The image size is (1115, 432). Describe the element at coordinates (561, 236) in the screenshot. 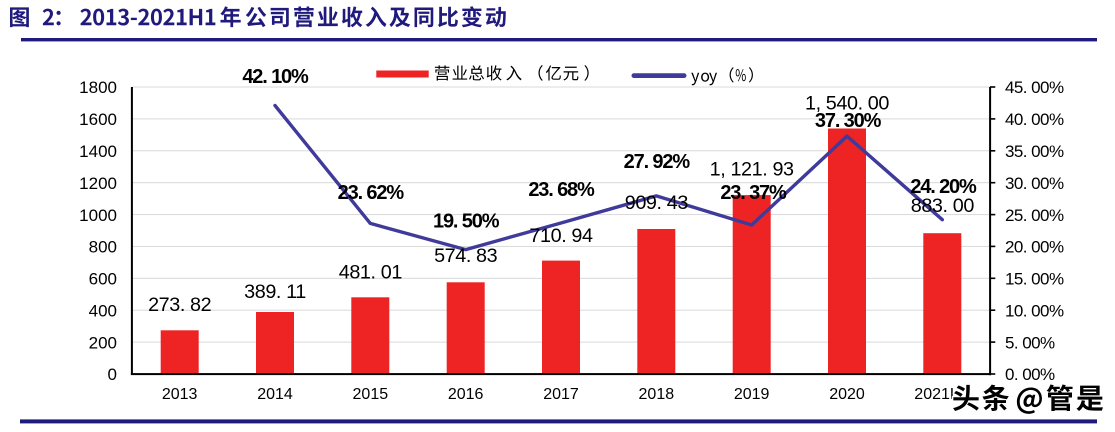

I see `svg-text: 710. 94` at that location.